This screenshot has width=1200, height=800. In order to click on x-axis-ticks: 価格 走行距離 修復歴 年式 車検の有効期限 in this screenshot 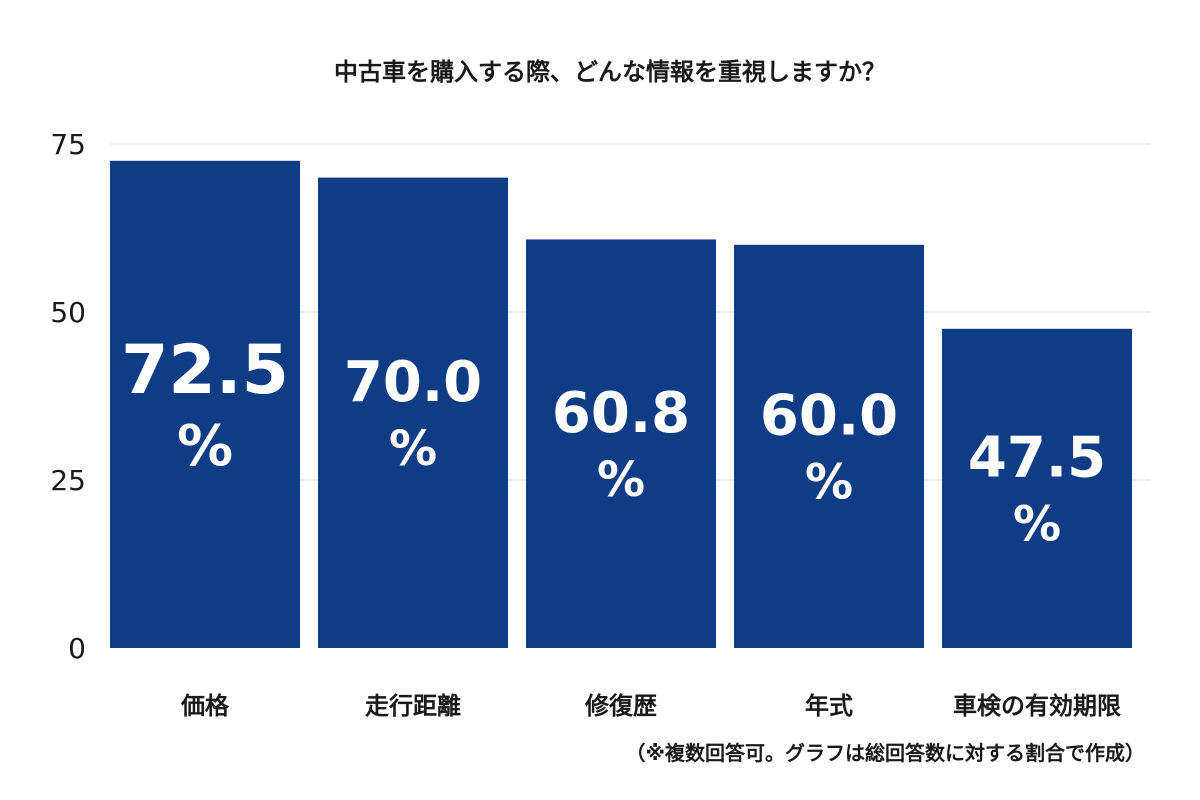, I will do `click(650, 706)`.